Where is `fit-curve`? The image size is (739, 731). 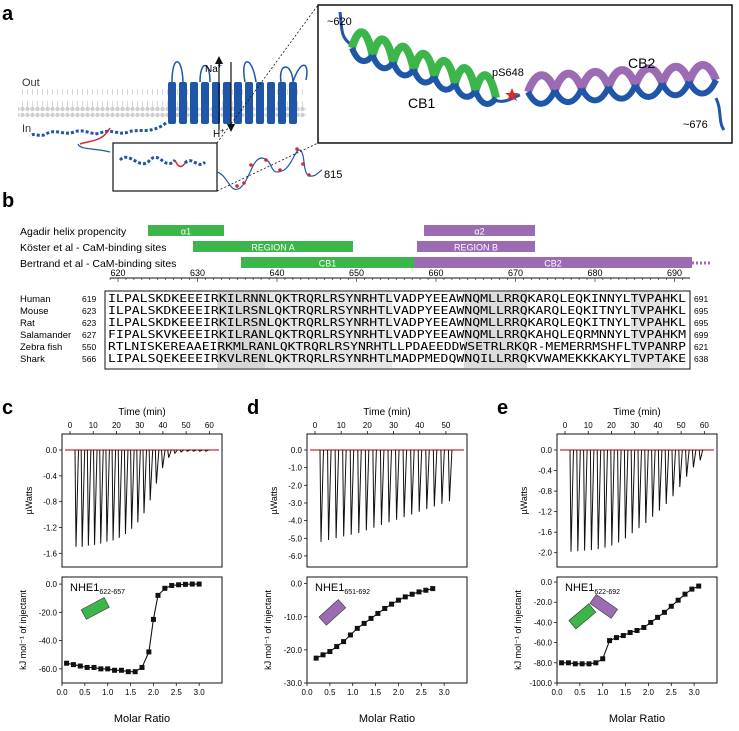
fit-curve is located at coordinates (374, 623).